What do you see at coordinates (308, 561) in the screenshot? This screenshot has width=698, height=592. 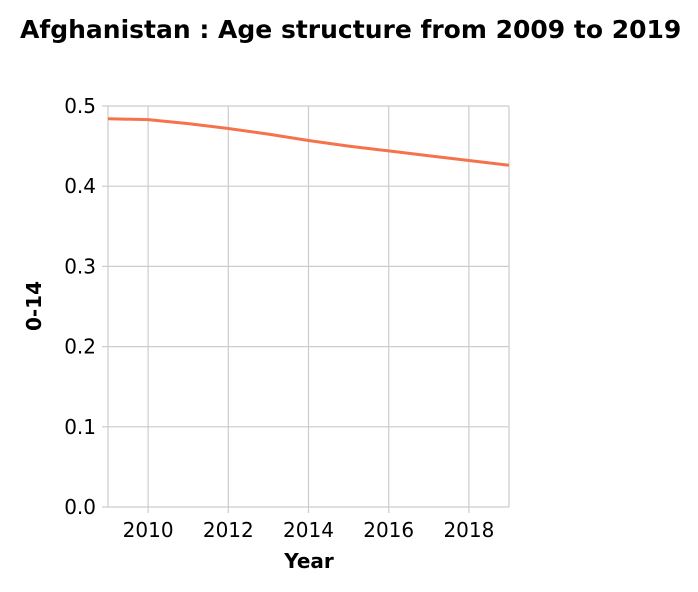 I see `x-axis-label: Year` at bounding box center [308, 561].